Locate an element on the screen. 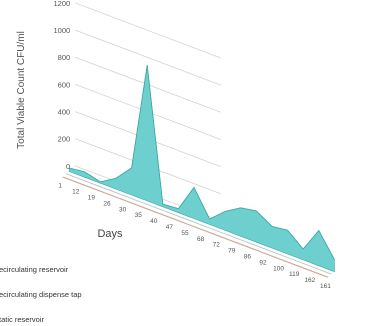 The image size is (376, 326). x-tick-label: 119 is located at coordinates (294, 274).